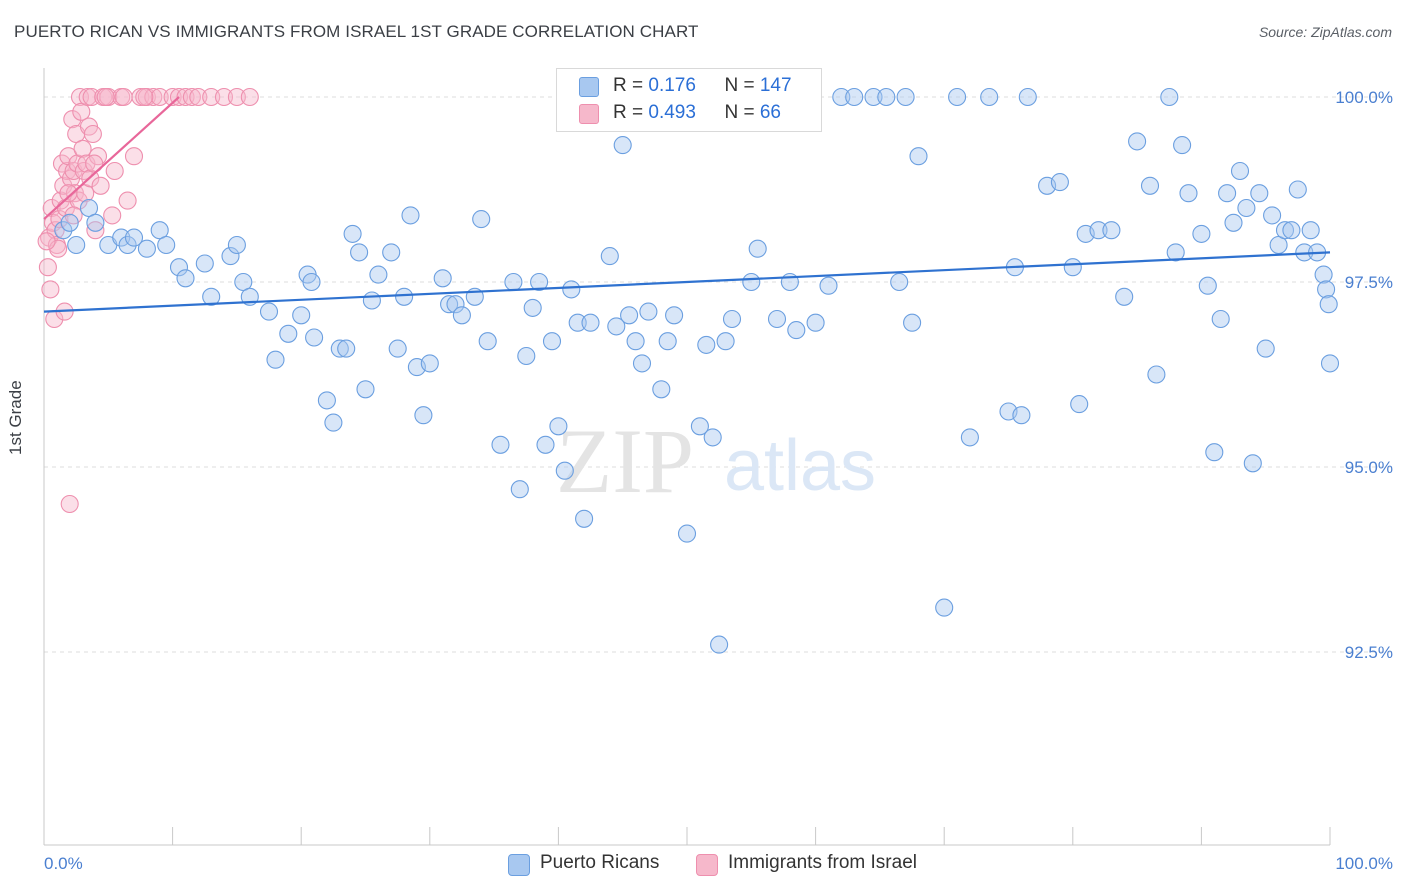 Image resolution: width=1406 pixels, height=892 pixels. What do you see at coordinates (631, 85) in the screenshot?
I see `legend-r-label: R =` at bounding box center [631, 85].